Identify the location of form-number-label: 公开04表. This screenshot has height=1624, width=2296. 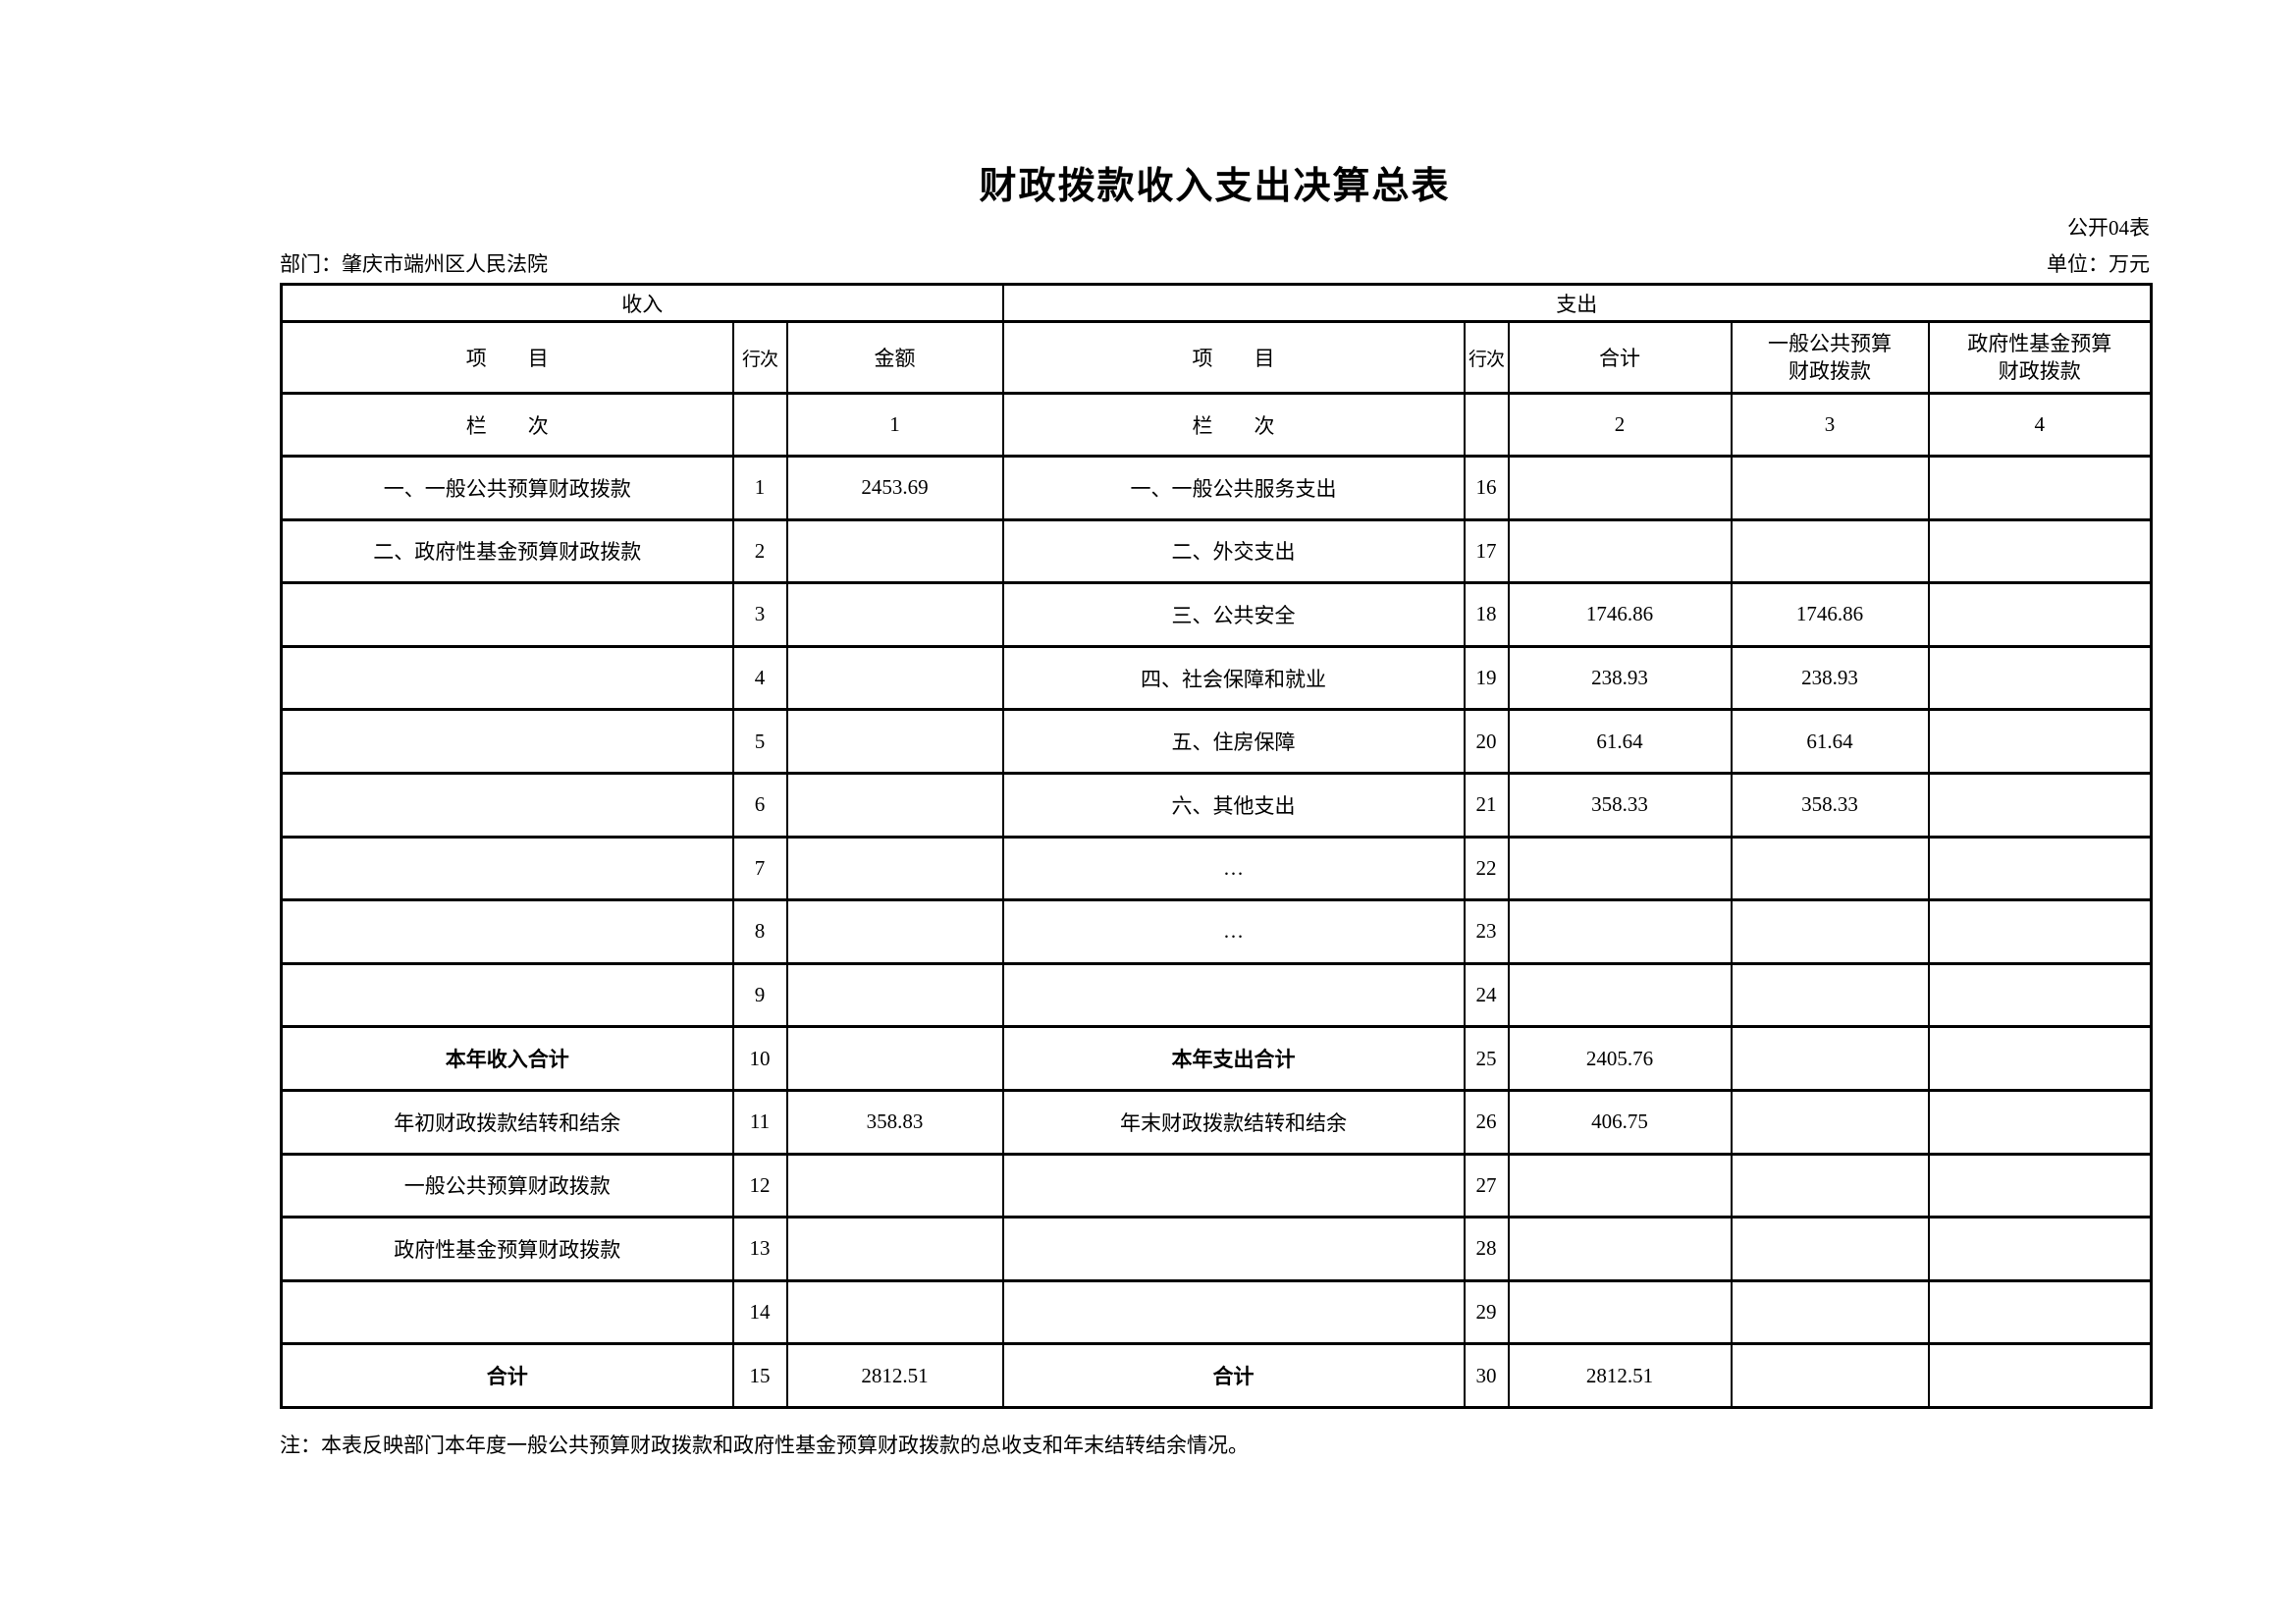
(2108, 228).